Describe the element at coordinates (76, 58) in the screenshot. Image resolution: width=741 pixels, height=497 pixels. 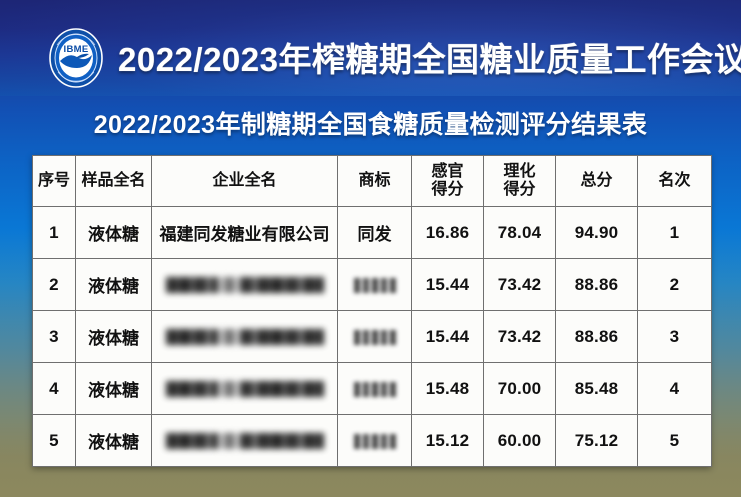
I see `ibme-circular-emblem-icon: IBME` at that location.